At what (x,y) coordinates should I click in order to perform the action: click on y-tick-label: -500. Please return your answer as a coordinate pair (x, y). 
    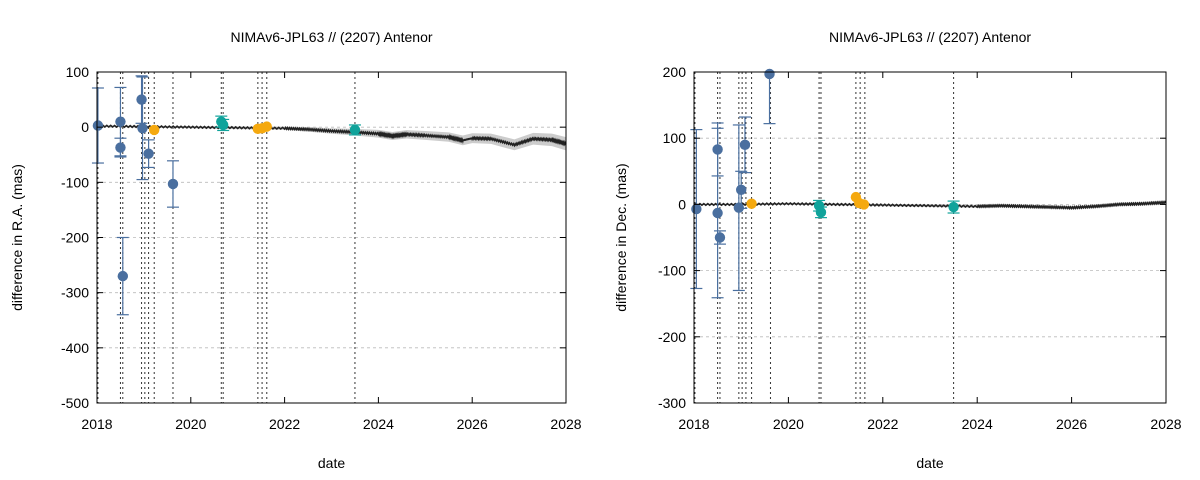
    Looking at the image, I should click on (75, 403).